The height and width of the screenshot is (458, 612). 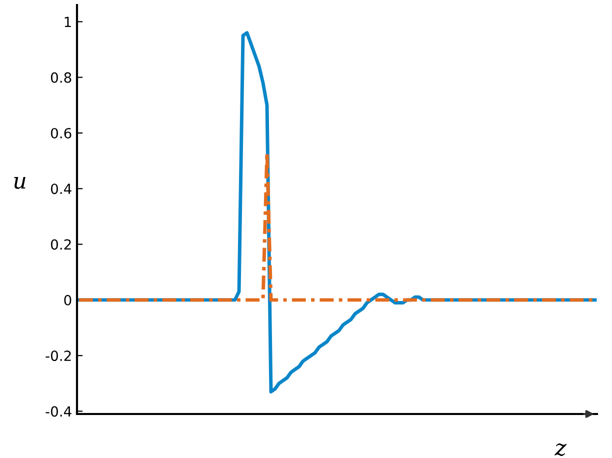 I want to click on y-tick-label: 0.6, so click(x=61, y=133).